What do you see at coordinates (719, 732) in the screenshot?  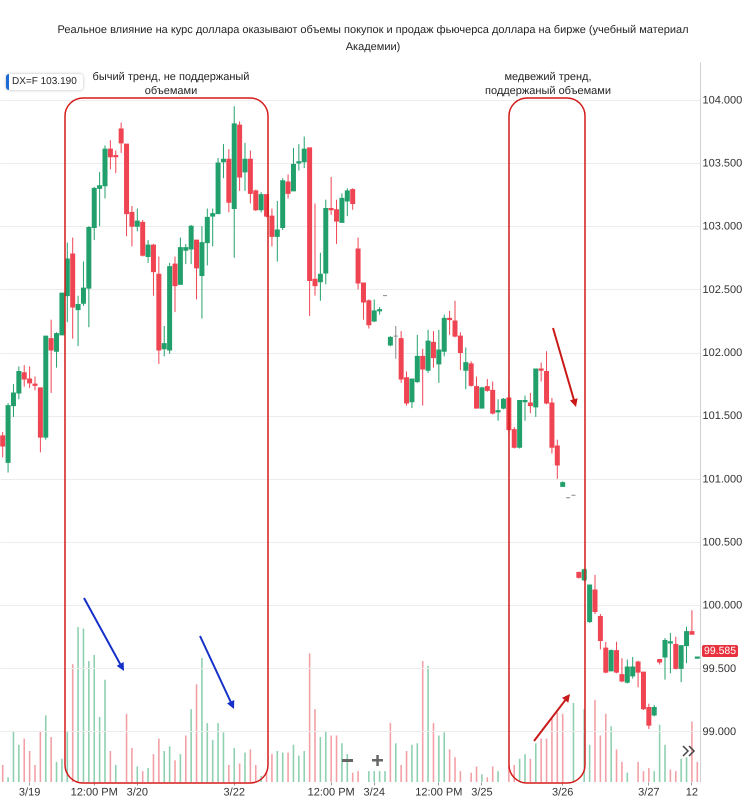 I see `y-tick-label: 99.000` at bounding box center [719, 732].